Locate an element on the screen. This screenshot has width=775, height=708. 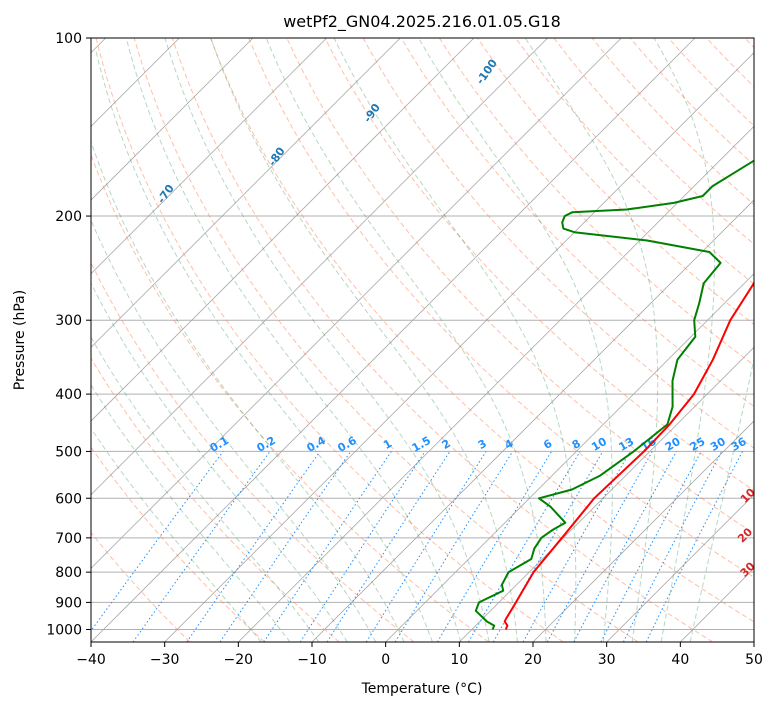
dry-adiabat-label: 10 is located at coordinates (748, 496).